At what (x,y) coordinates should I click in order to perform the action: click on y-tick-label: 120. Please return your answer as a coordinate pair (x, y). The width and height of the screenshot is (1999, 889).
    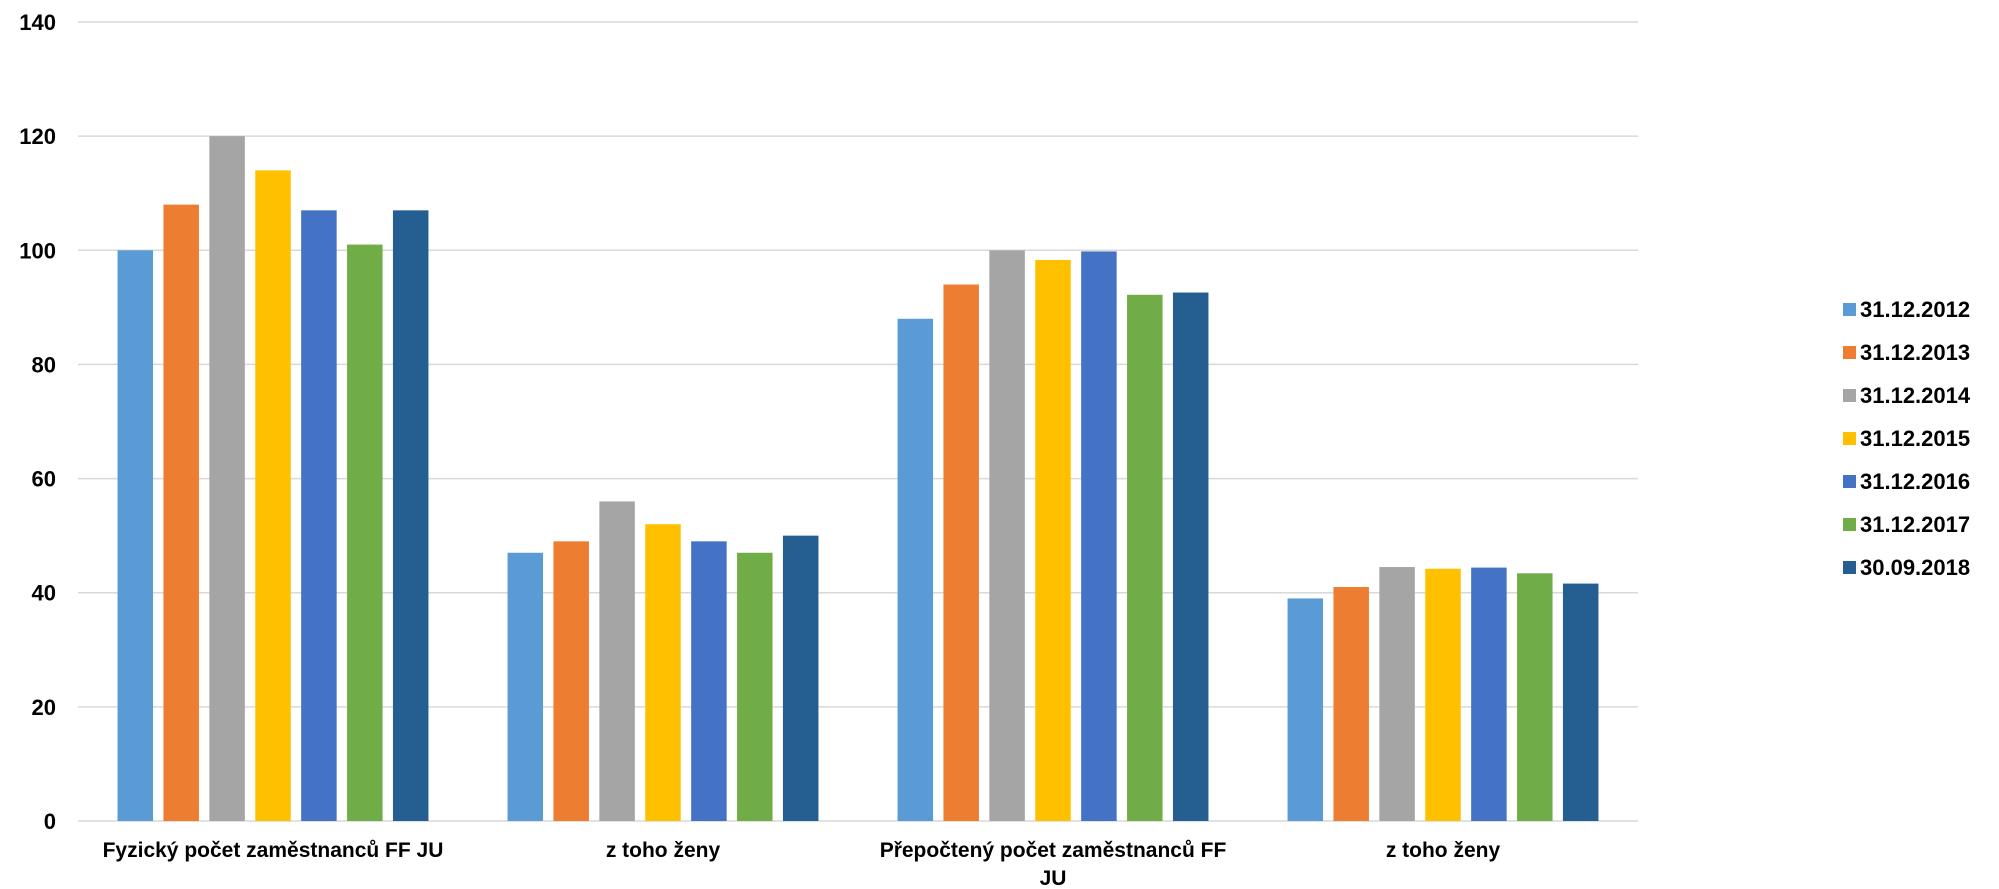
    Looking at the image, I should click on (37, 136).